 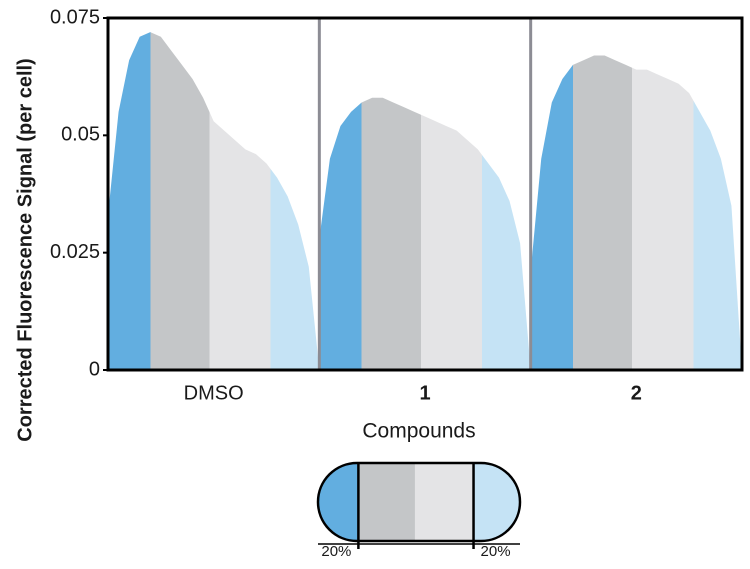 I want to click on y-tick-label: 0.05, so click(x=80, y=135).